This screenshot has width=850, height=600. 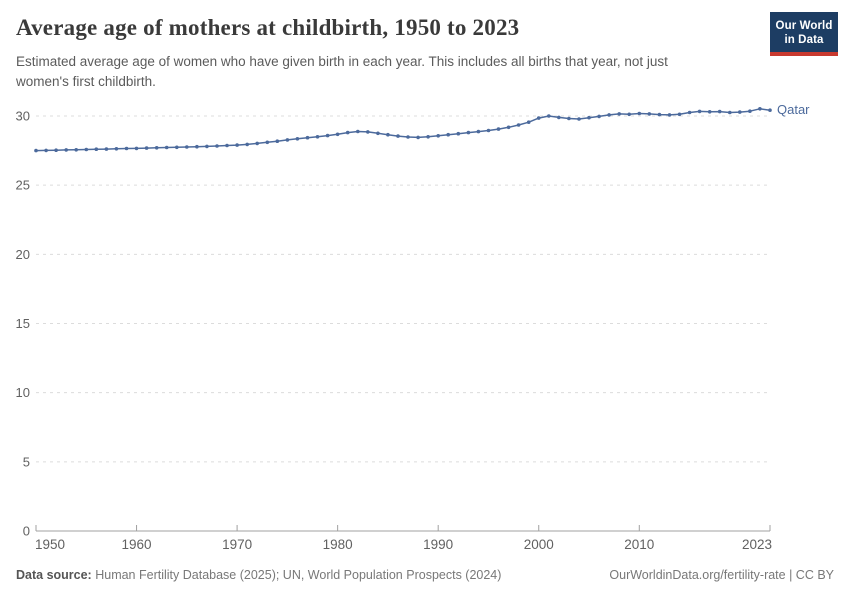 What do you see at coordinates (388, 134) in the screenshot?
I see `data-point-1985` at bounding box center [388, 134].